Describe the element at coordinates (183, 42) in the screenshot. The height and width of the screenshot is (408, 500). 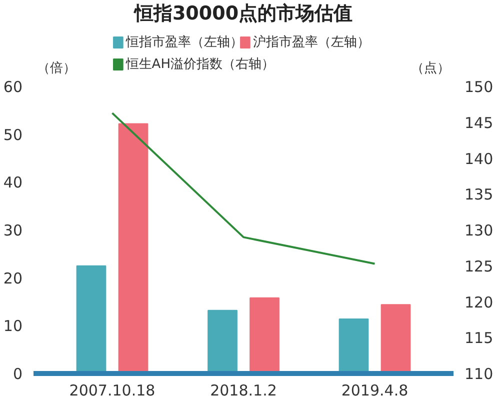
I see `legend-label: 恒指市盈率（左轴）` at that location.